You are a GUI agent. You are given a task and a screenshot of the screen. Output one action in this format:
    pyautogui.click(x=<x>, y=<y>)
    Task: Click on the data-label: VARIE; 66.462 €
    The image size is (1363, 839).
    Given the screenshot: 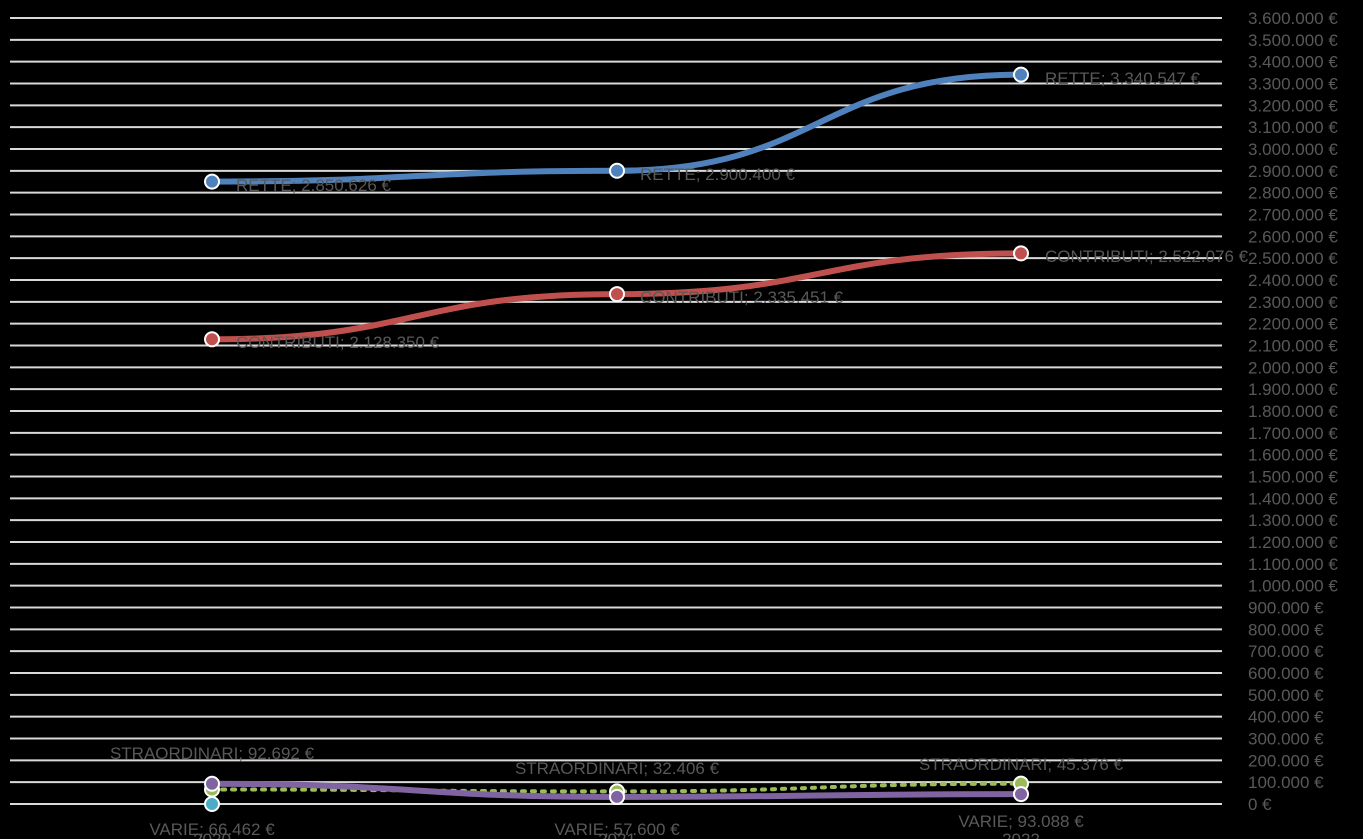 What is the action you would take?
    pyautogui.click(x=212, y=829)
    